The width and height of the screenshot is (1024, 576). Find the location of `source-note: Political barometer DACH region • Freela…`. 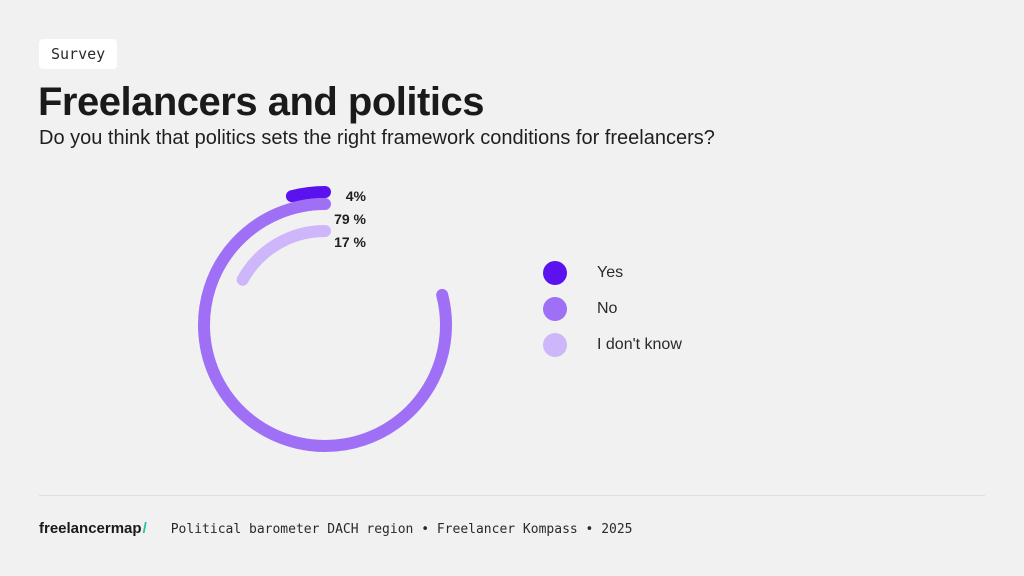

source-note: Political barometer DACH region • Freela… is located at coordinates (401, 529).